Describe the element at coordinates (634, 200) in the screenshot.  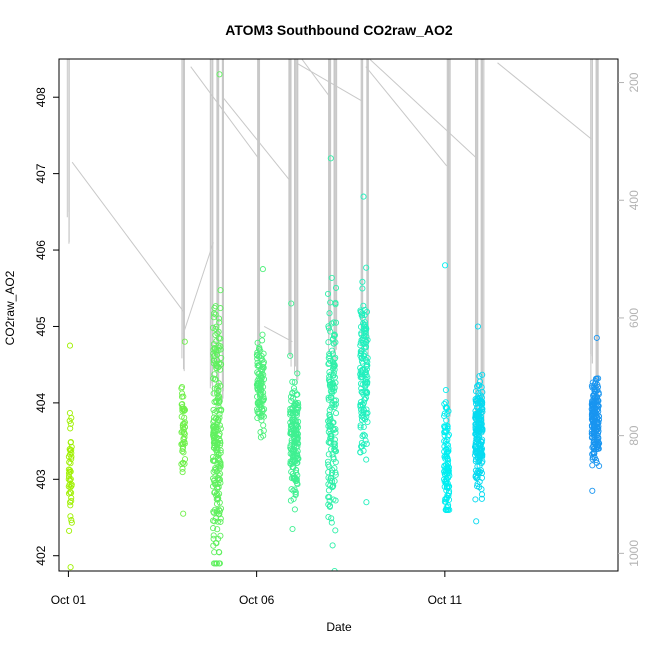
I see `right-y-tick-label: 400` at that location.